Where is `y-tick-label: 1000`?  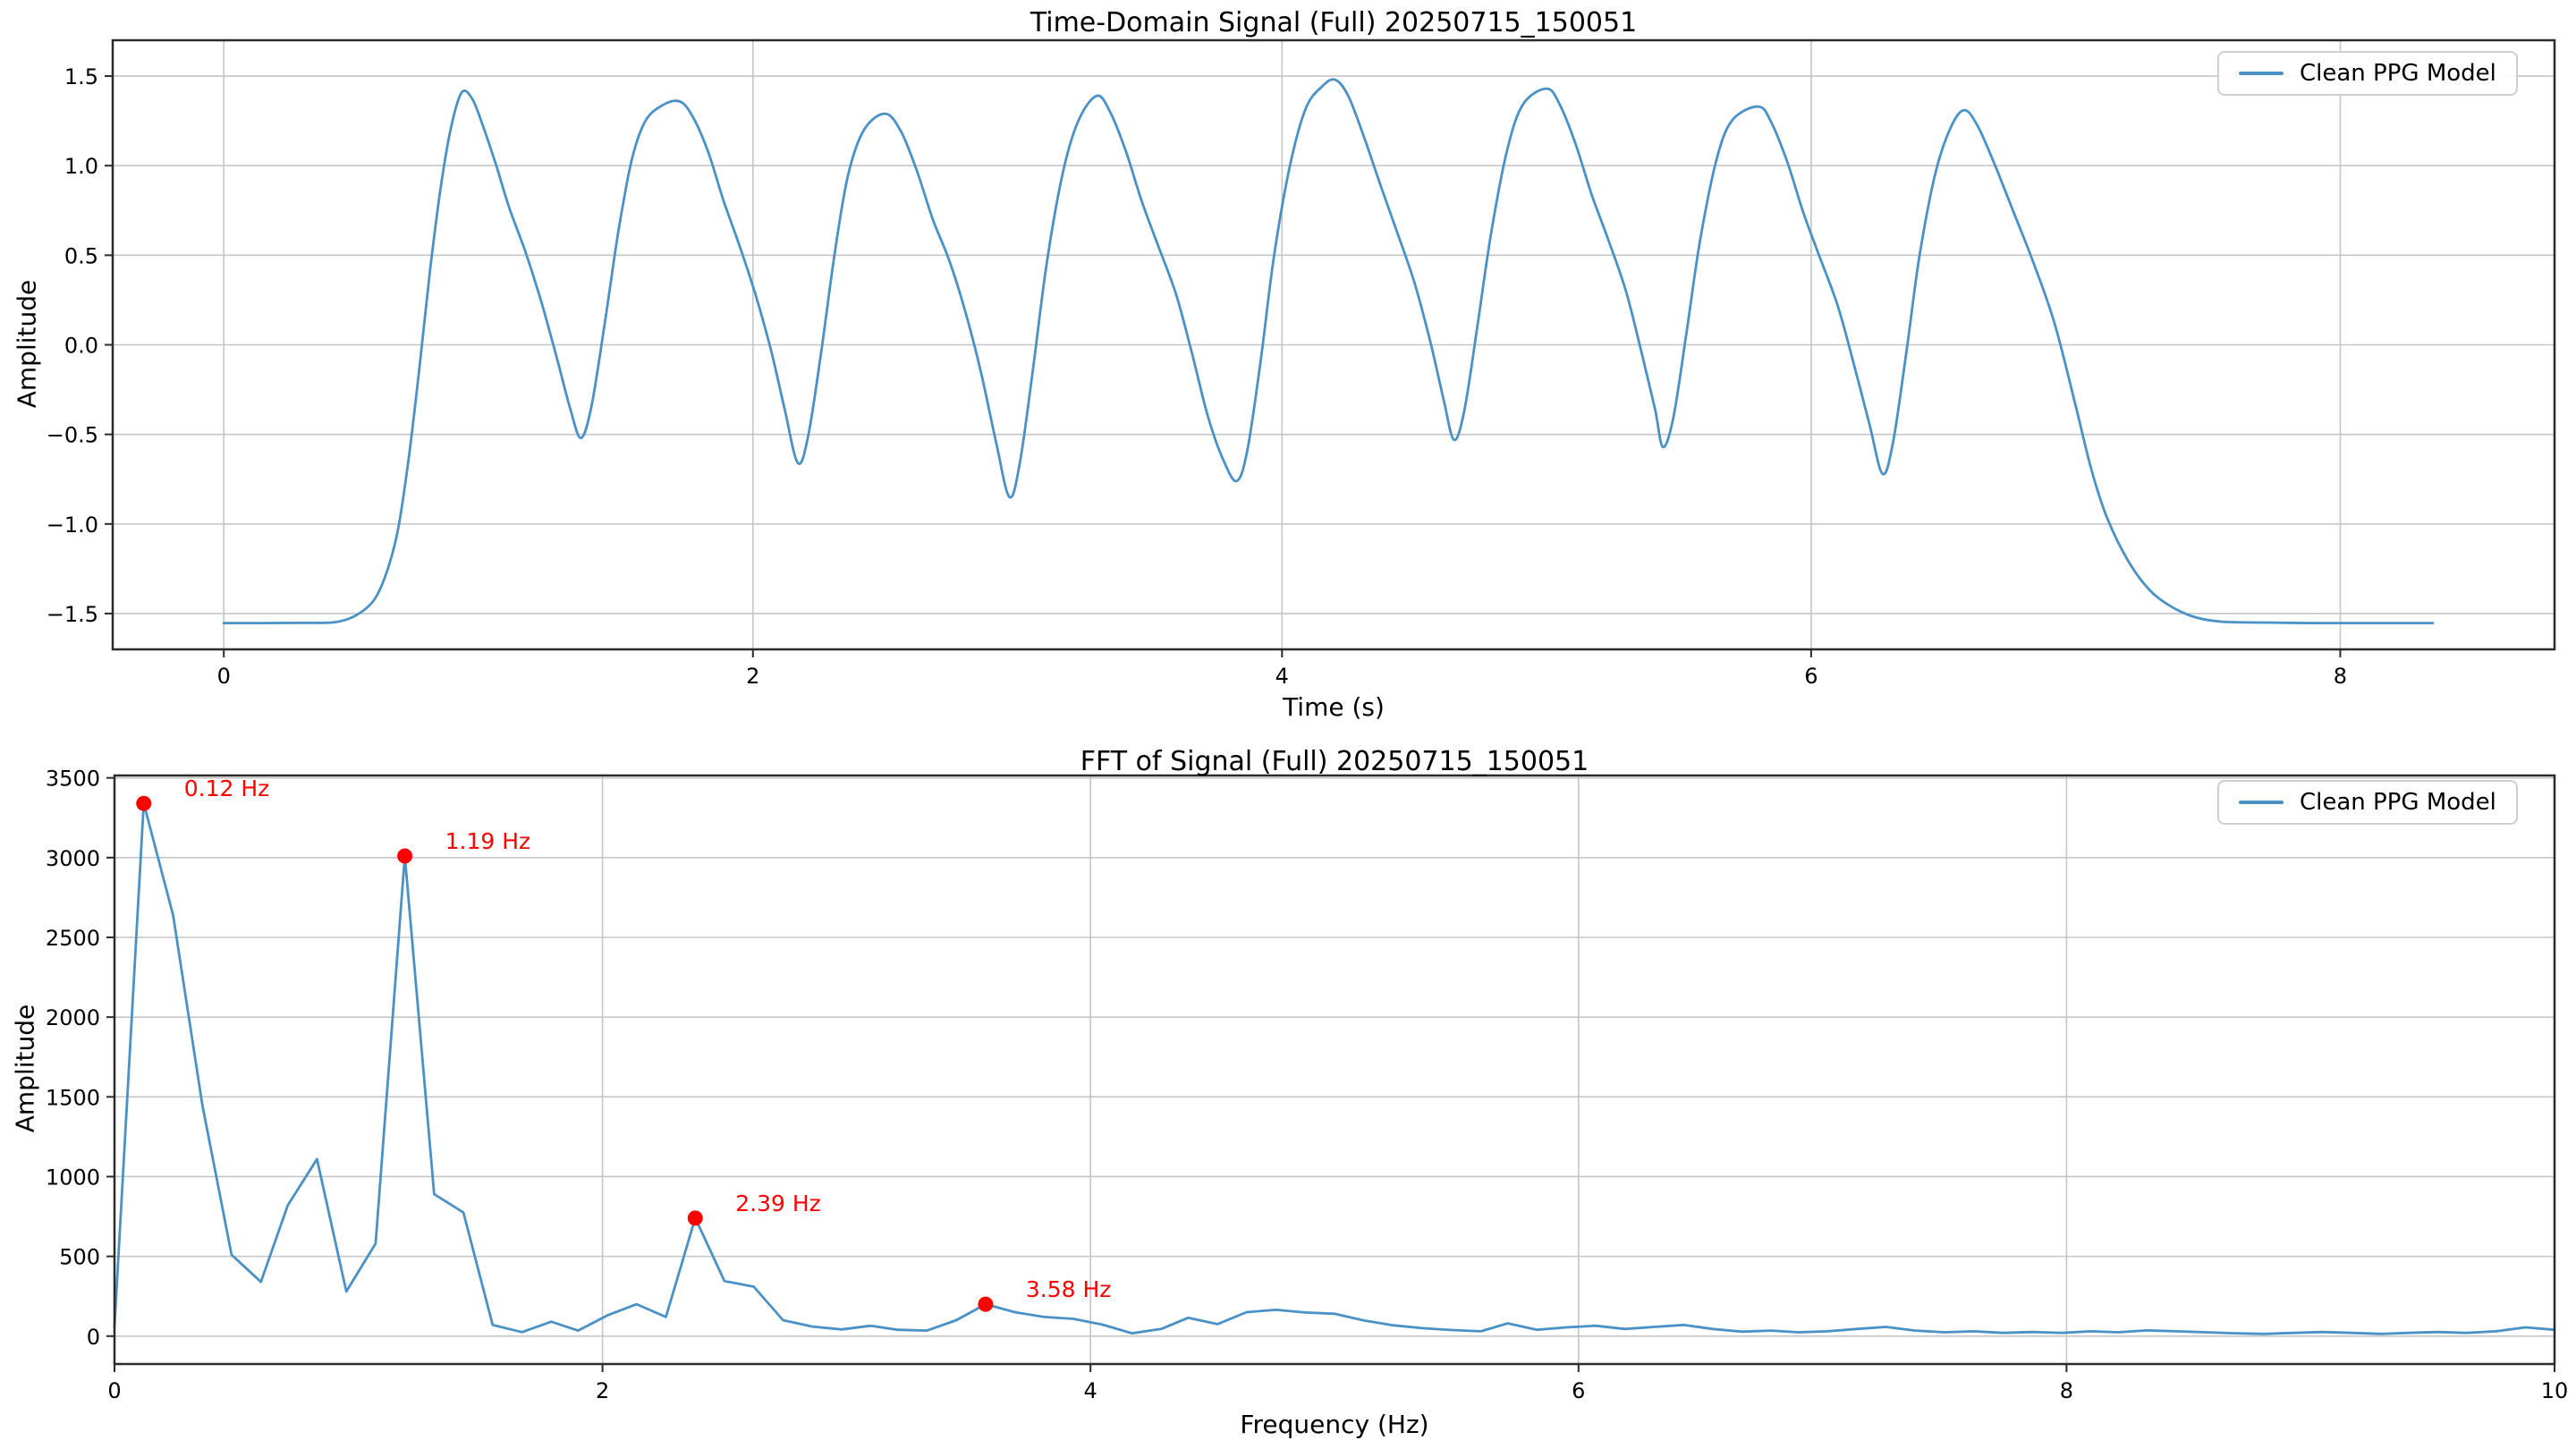
y-tick-label: 1000 is located at coordinates (73, 1177).